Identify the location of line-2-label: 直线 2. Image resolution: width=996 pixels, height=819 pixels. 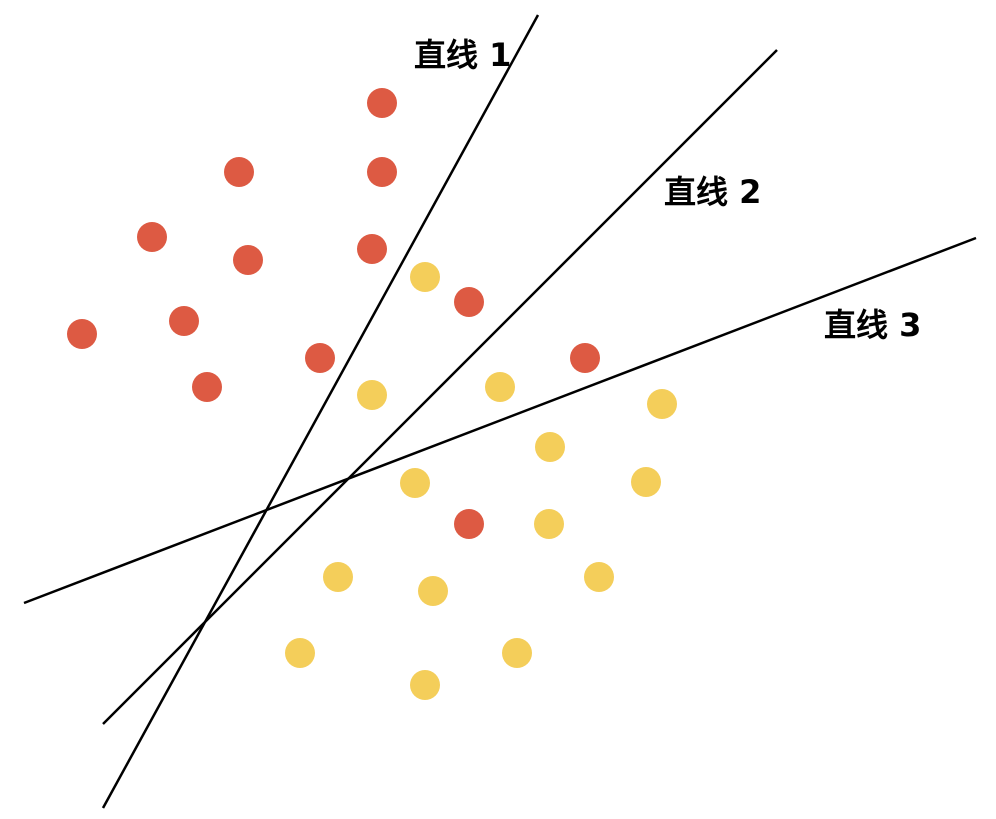
(712, 192).